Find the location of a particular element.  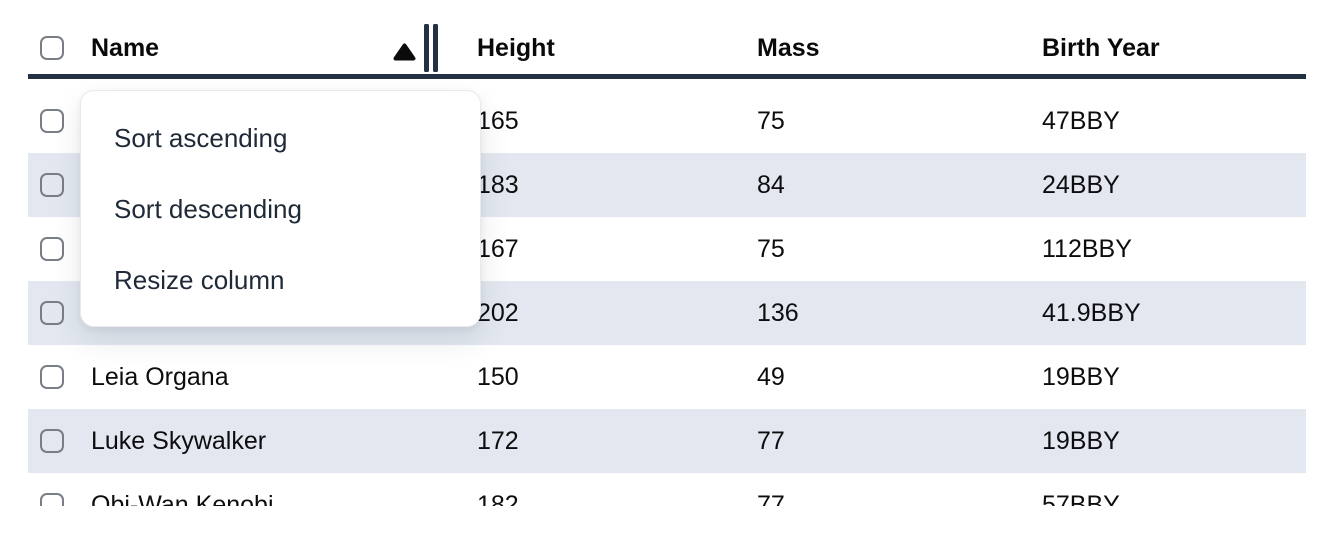

table-row: 165 75 47BBY is located at coordinates (667, 121).